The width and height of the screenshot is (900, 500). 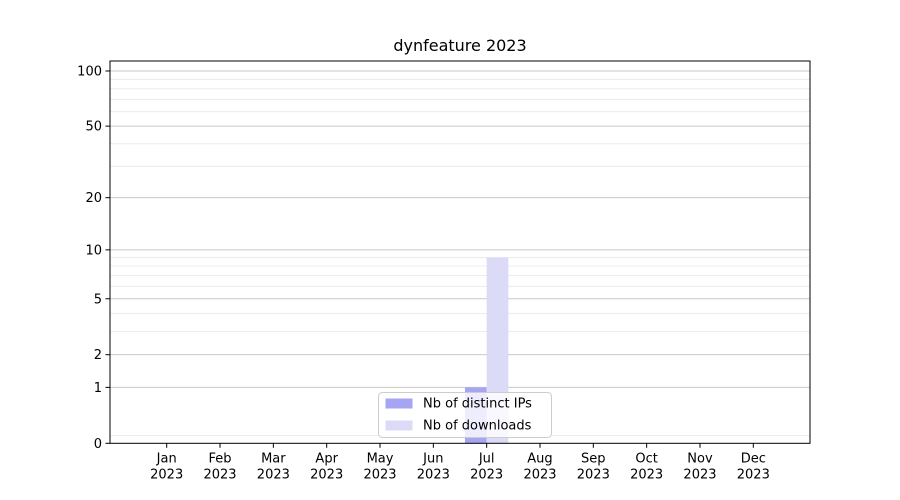 I want to click on y-tick-label: 50, so click(x=93, y=127).